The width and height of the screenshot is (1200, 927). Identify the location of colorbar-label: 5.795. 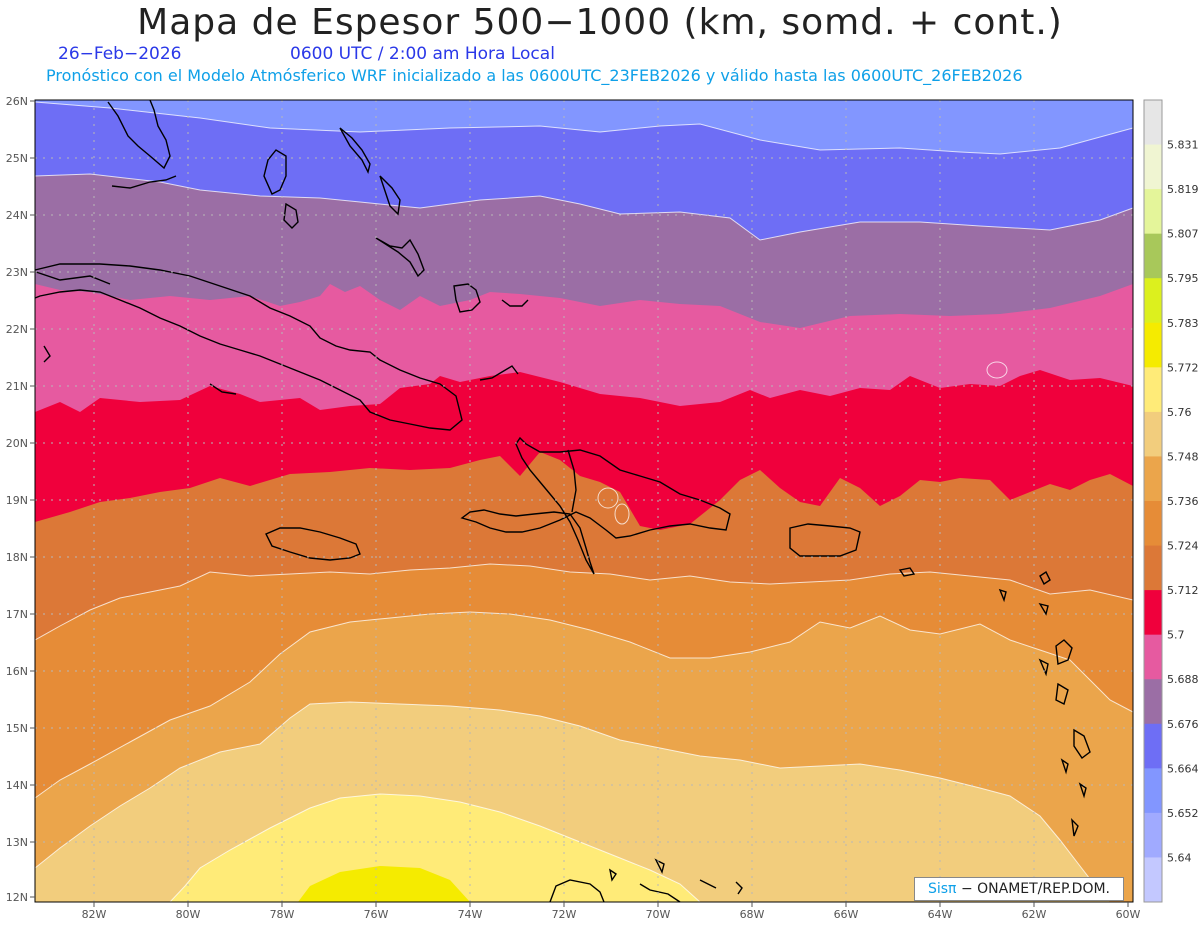
(1183, 278).